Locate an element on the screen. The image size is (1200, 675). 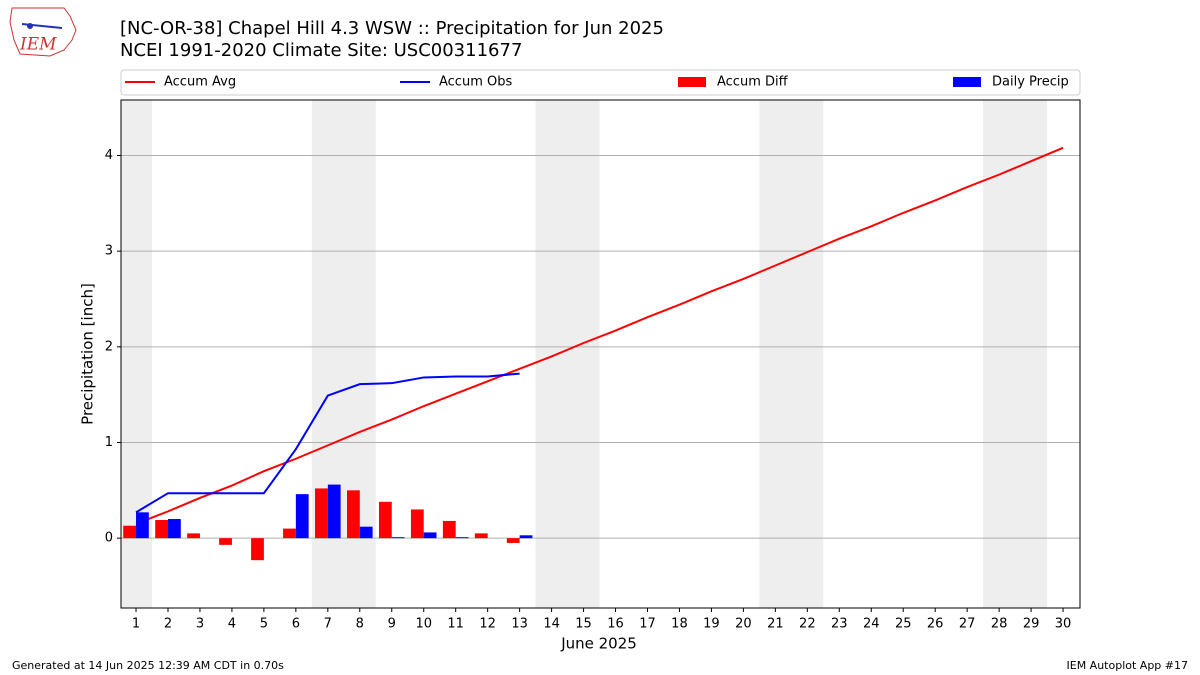
x-tick-label: 10 is located at coordinates (423, 624).